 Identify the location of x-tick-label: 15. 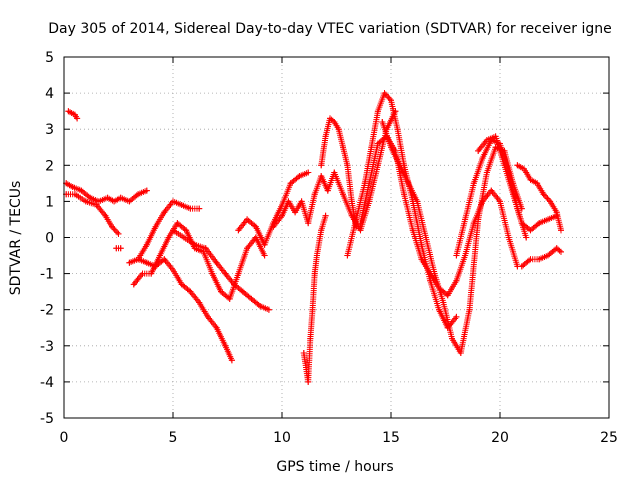
(391, 438).